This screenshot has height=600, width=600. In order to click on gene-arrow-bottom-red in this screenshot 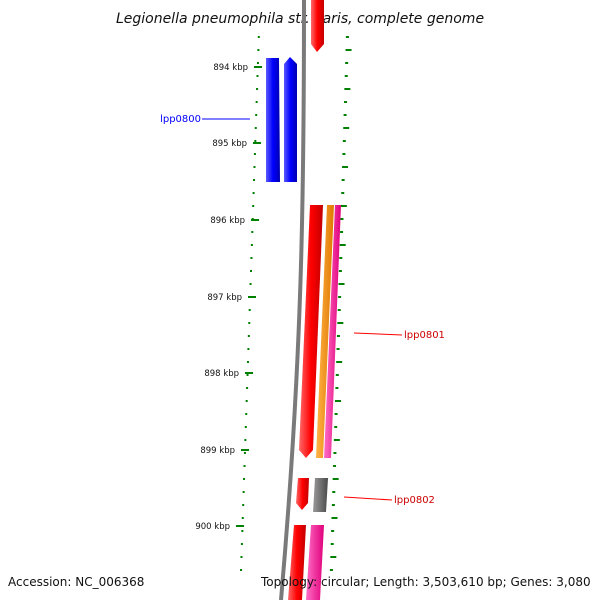, I will do `click(297, 562)`.